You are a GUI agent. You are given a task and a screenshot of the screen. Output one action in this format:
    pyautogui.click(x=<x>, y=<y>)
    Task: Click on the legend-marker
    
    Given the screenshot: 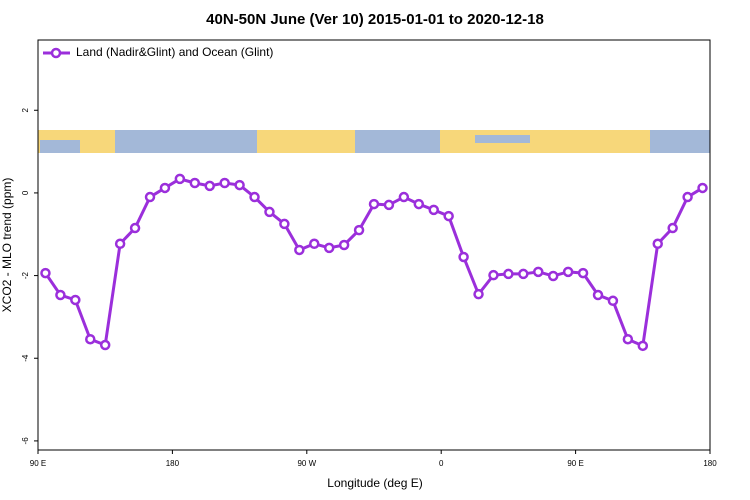 What is the action you would take?
    pyautogui.click(x=56, y=53)
    